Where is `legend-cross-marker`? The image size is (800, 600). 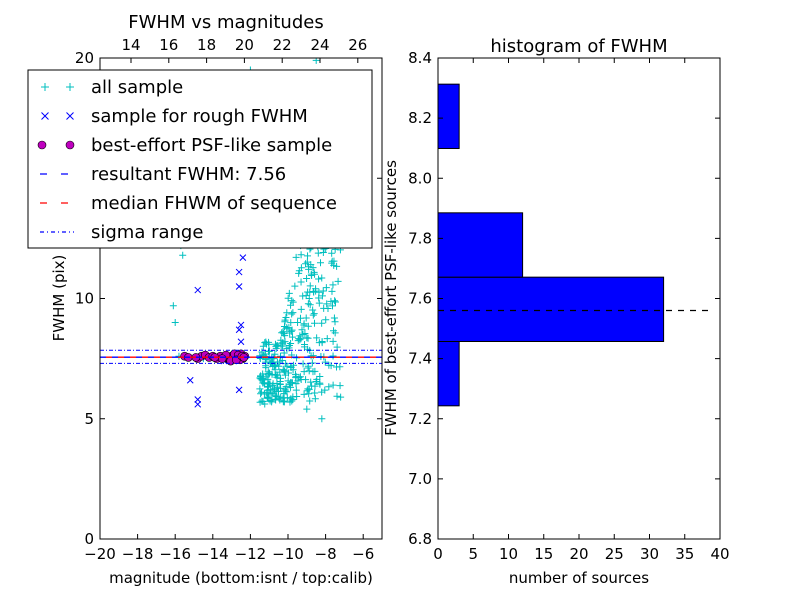
legend-cross-marker is located at coordinates (45, 116).